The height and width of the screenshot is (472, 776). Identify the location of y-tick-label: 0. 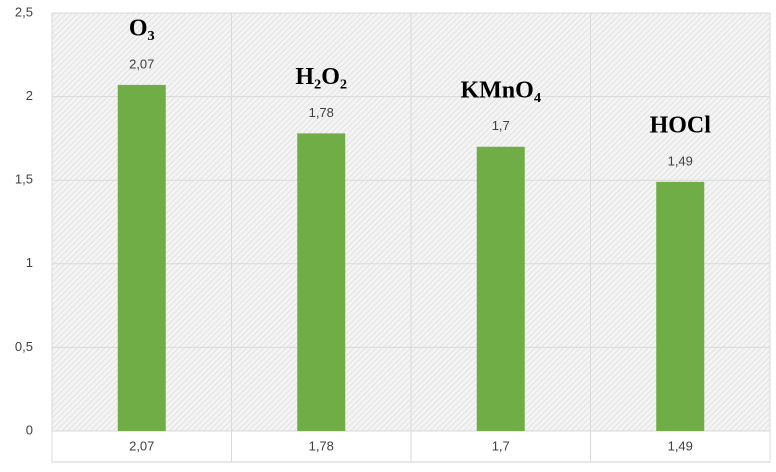
(29, 429).